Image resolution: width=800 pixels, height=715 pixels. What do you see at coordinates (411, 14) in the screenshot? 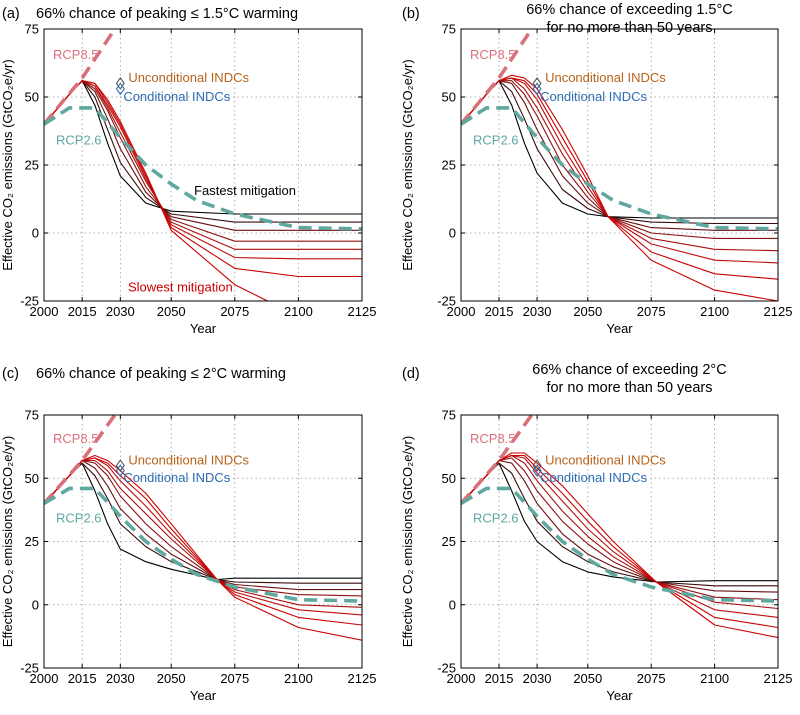
I see `panel-label: (b)` at bounding box center [411, 14].